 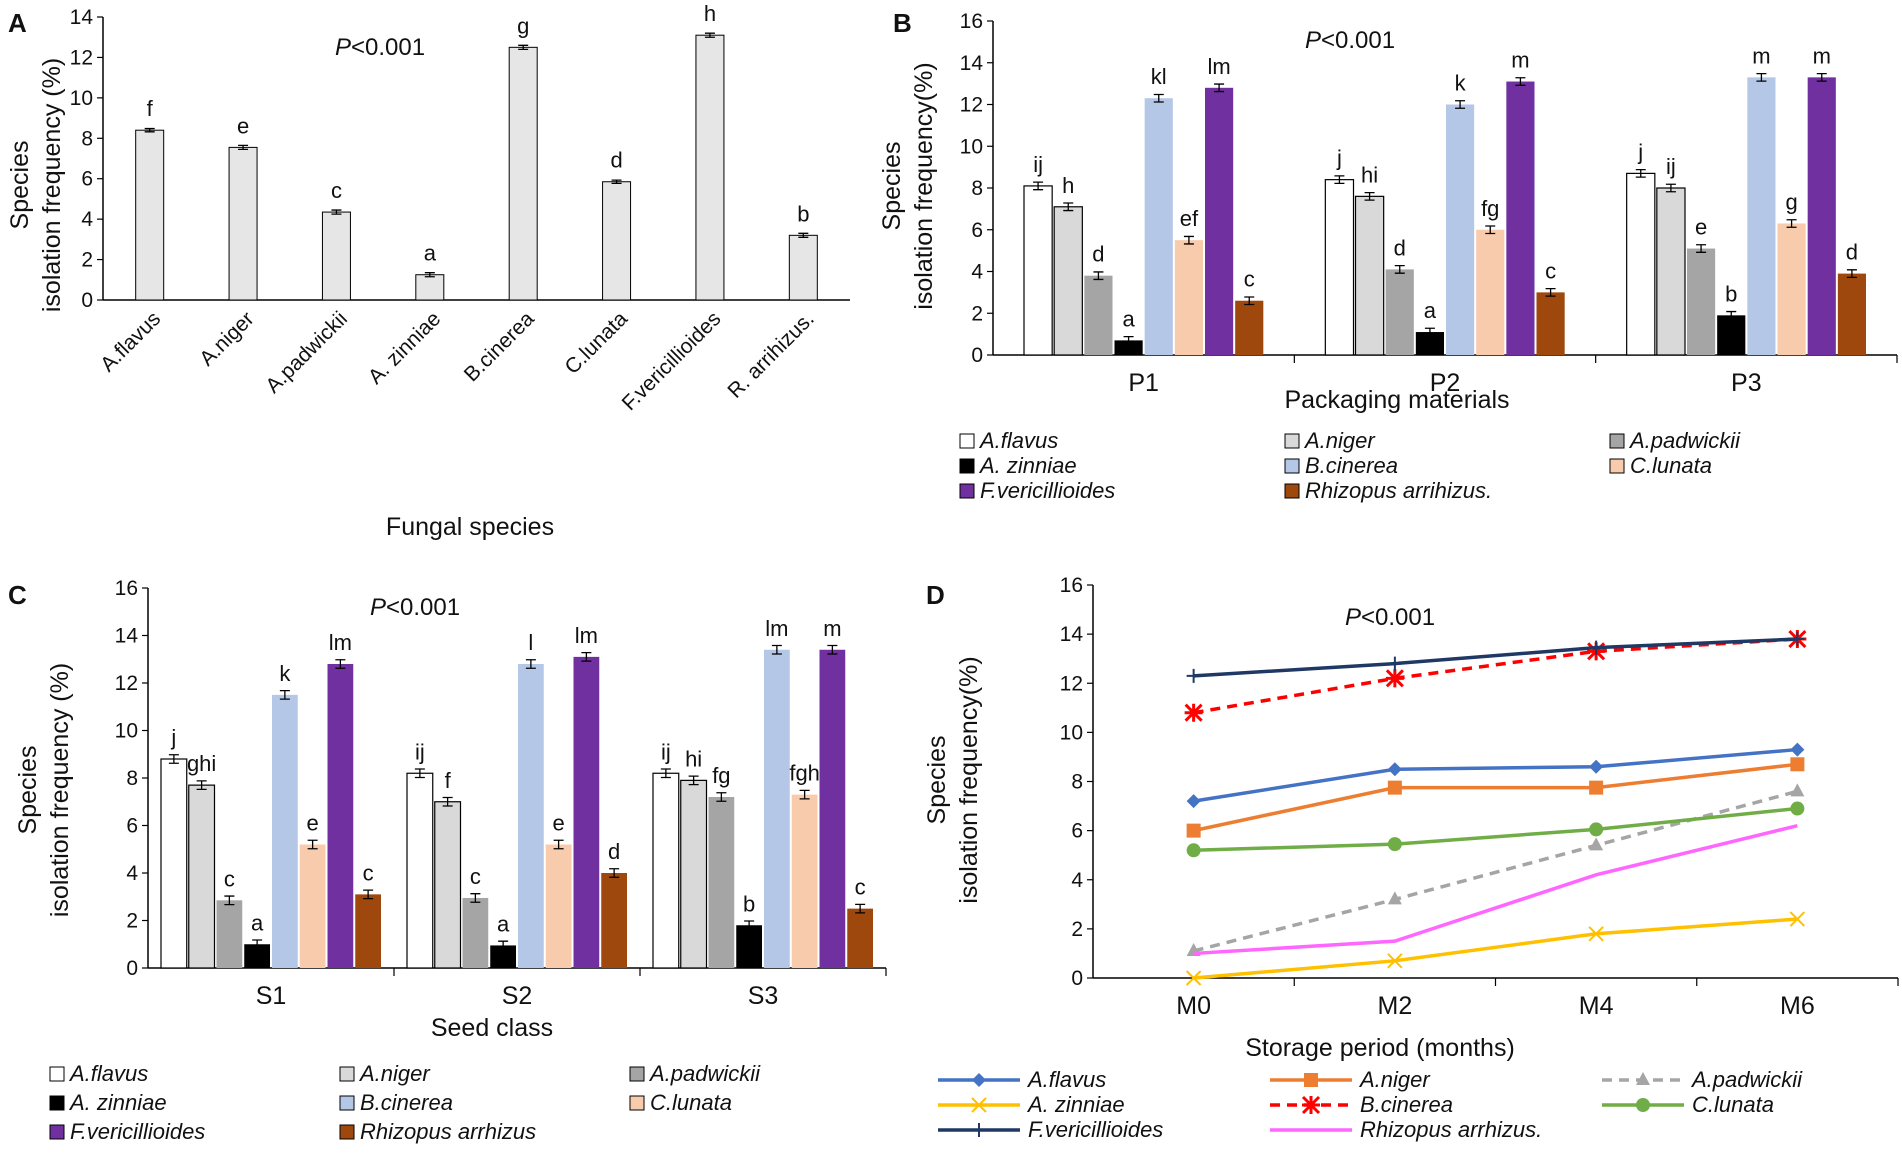 I want to click on x-category-label: B.cinerea, so click(x=499, y=346).